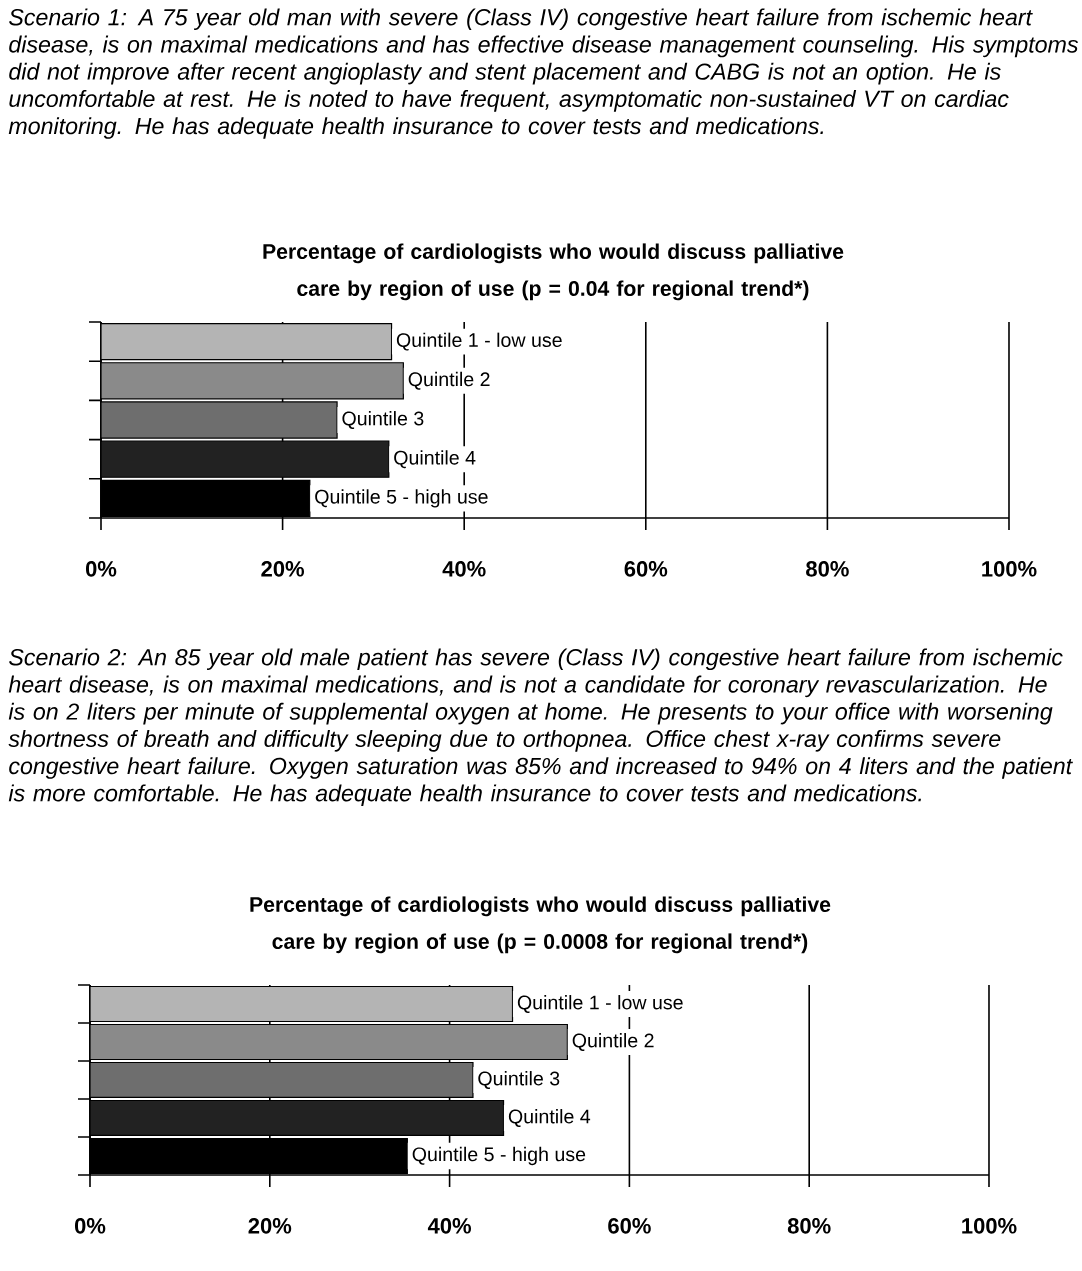 This screenshot has height=1271, width=1082. What do you see at coordinates (540, 727) in the screenshot?
I see `text: Scenario 2: An 85 year old male patient has severe (Class IV) congestive heart failure from ischemic heart disease, is on maximal medications, and is not a candidate for coronary revascularization. He is on 2 liters per minute of supplemental oxygen at home. He presents to your office with worsening shortness of breath and difficulty sleeping due to orthopnea. Office chest x-ray confirms severe congestive heart failure. Oxygen saturation was 85% and increased to 94% on 4 liters and the patient is more comfortable. He has adequate health insurance to cover tests and medications.` at bounding box center [540, 727].